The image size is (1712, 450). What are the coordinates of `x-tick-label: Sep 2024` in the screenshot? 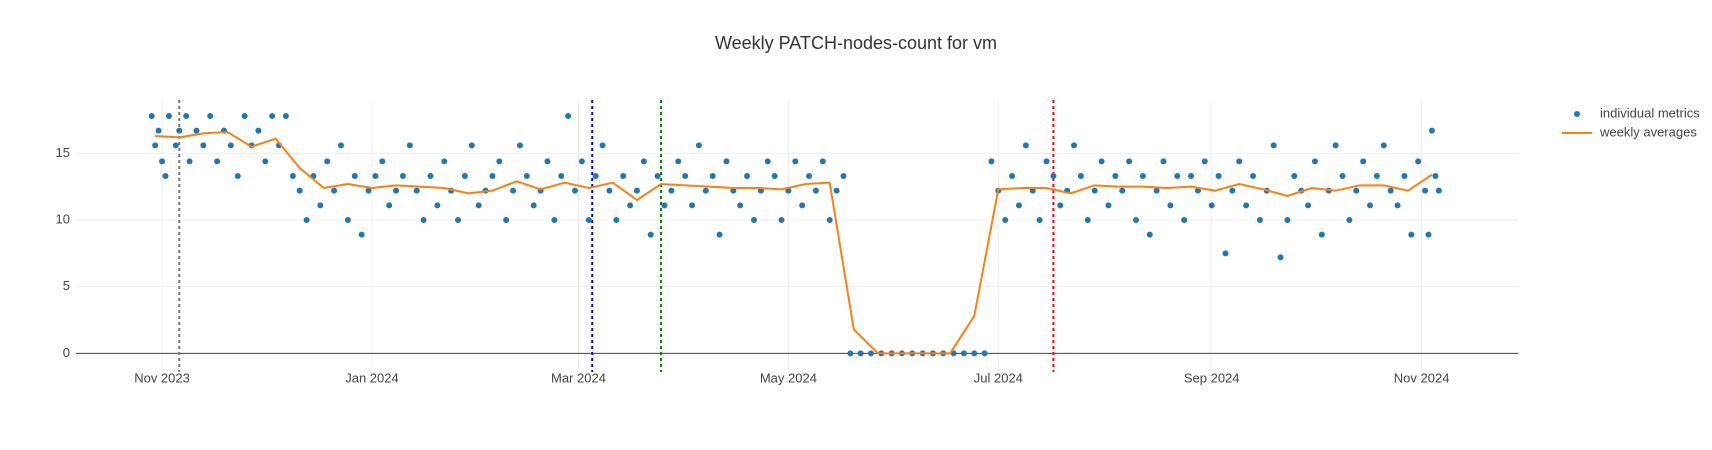 It's located at (1212, 377).